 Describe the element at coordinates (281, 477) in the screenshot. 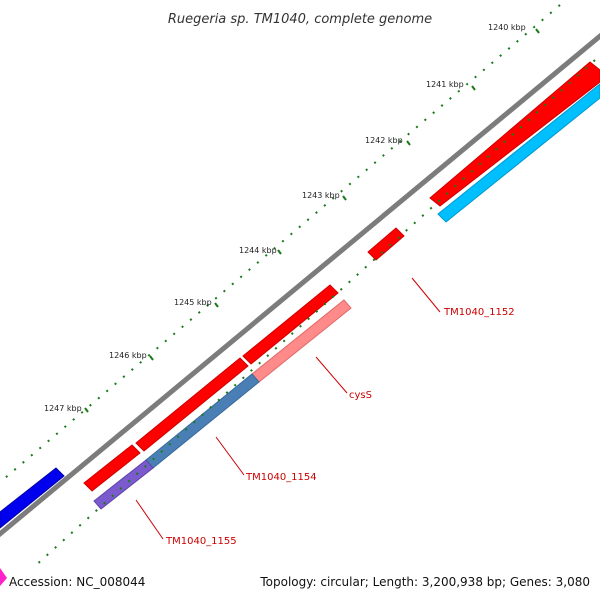

I see `gene-label-TM1040-1154: TM1040_1154` at that location.